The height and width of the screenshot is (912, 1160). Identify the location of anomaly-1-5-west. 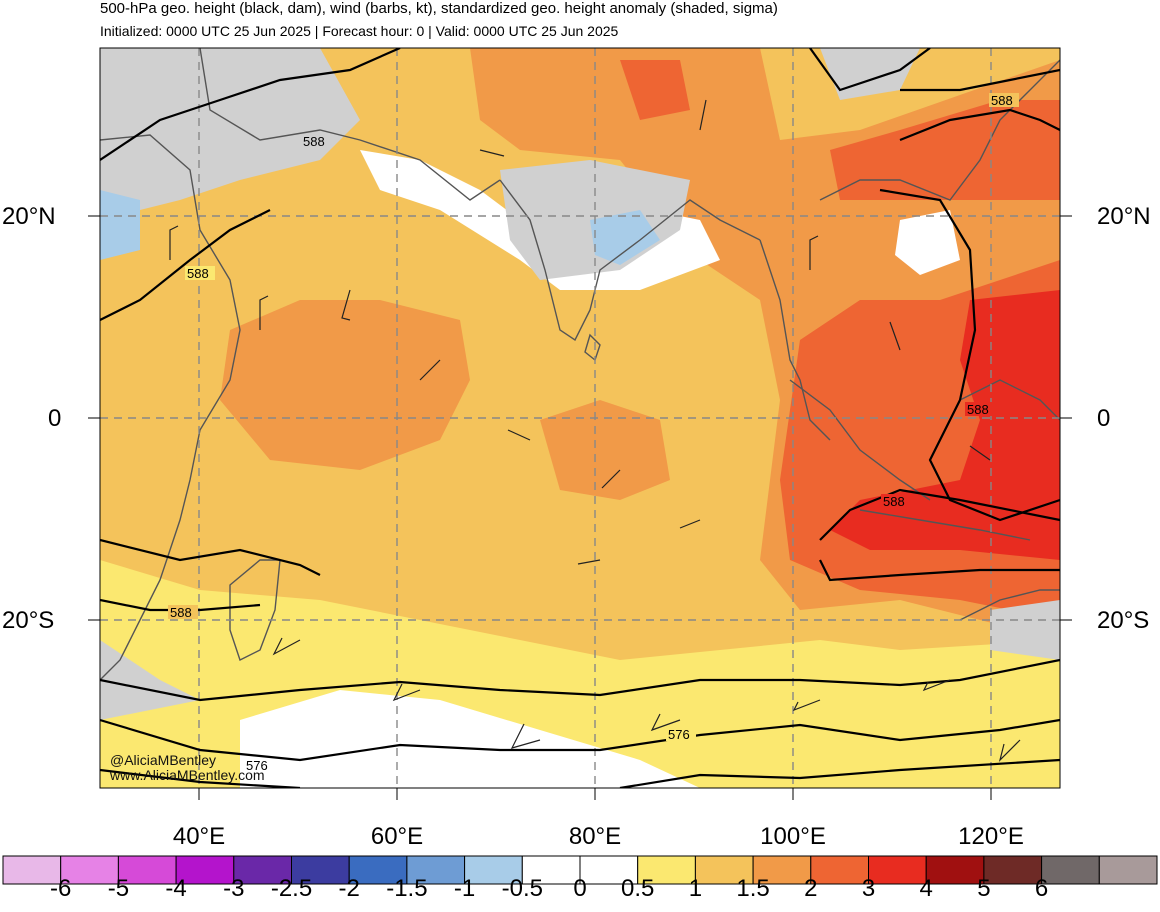
(345, 385).